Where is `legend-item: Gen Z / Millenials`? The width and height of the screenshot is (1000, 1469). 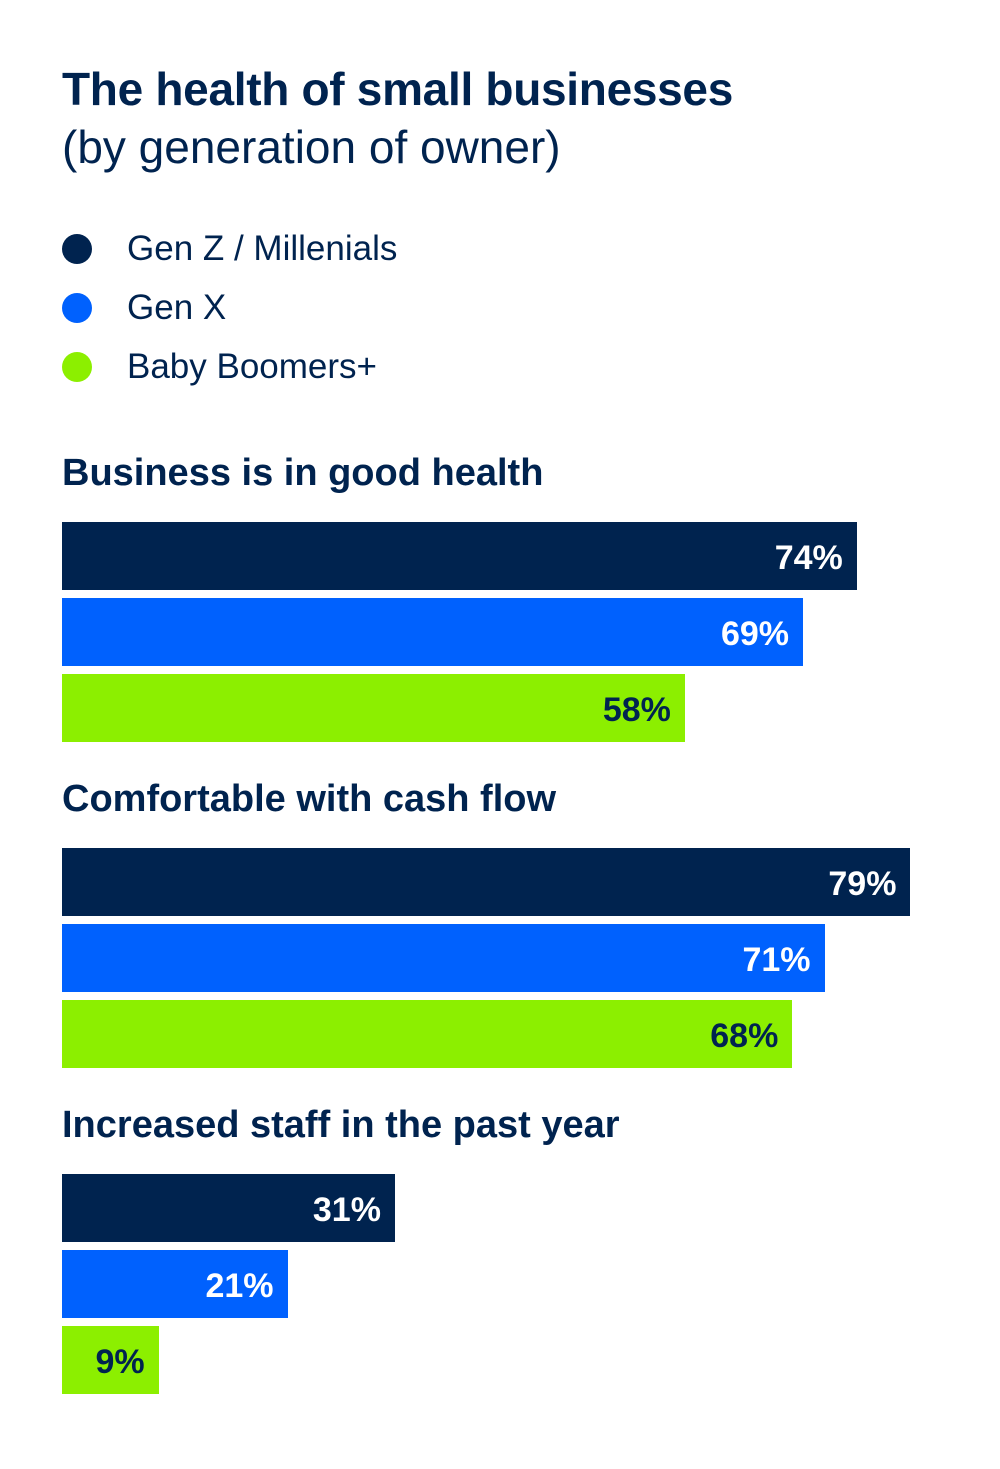 legend-item: Gen Z / Millenials is located at coordinates (229, 249).